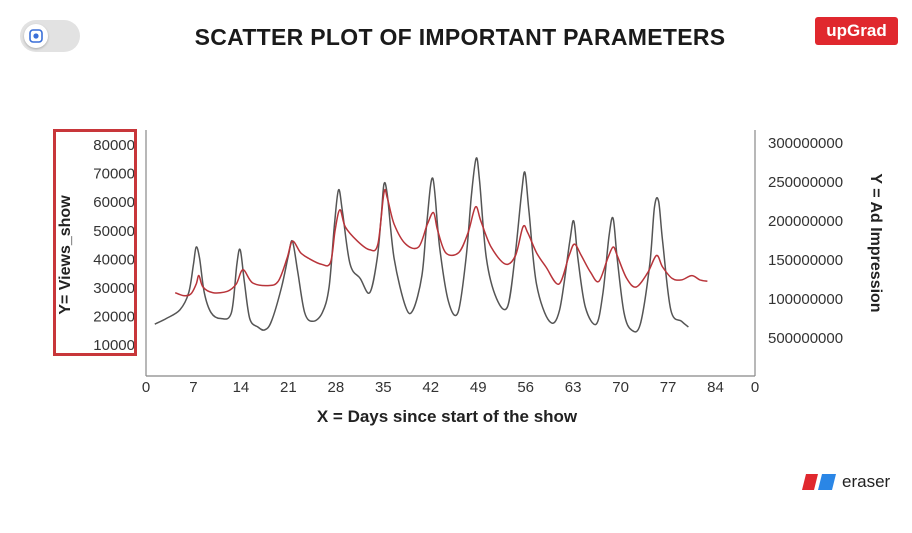 This screenshot has width=912, height=533. I want to click on y-axis-right-label: Y = Ad Impression, so click(875, 243).